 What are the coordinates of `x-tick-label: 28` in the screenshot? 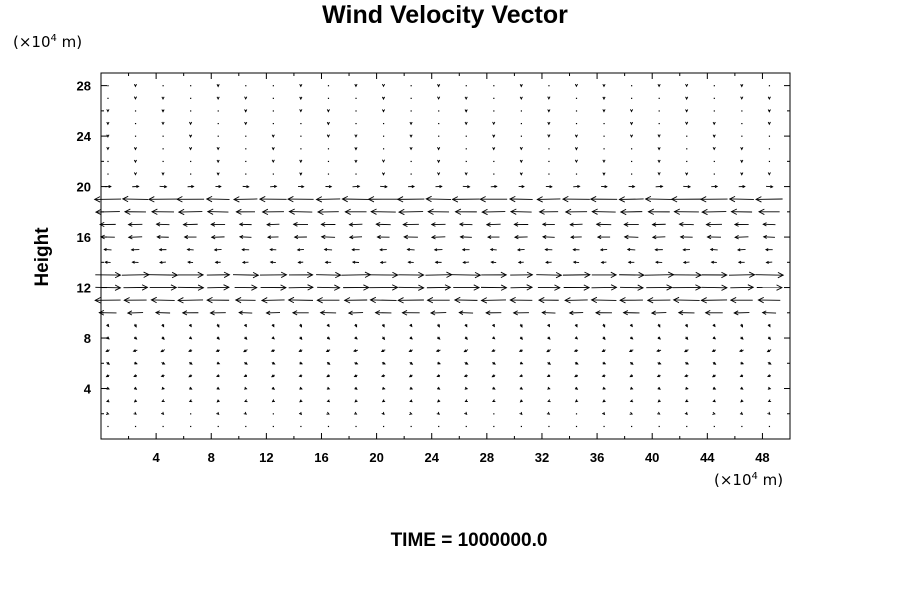 It's located at (487, 457).